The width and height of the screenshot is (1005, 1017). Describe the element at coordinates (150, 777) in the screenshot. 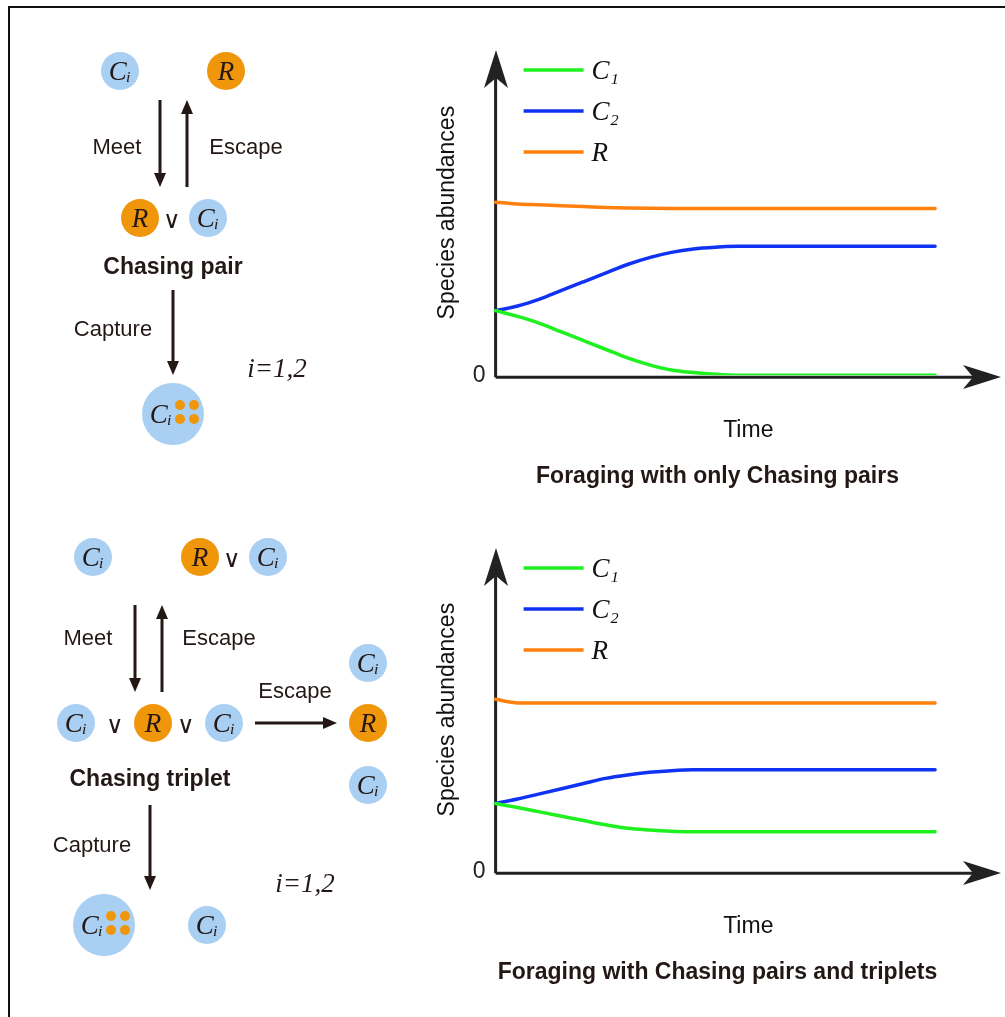

I see `text: Chasing triplet` at that location.